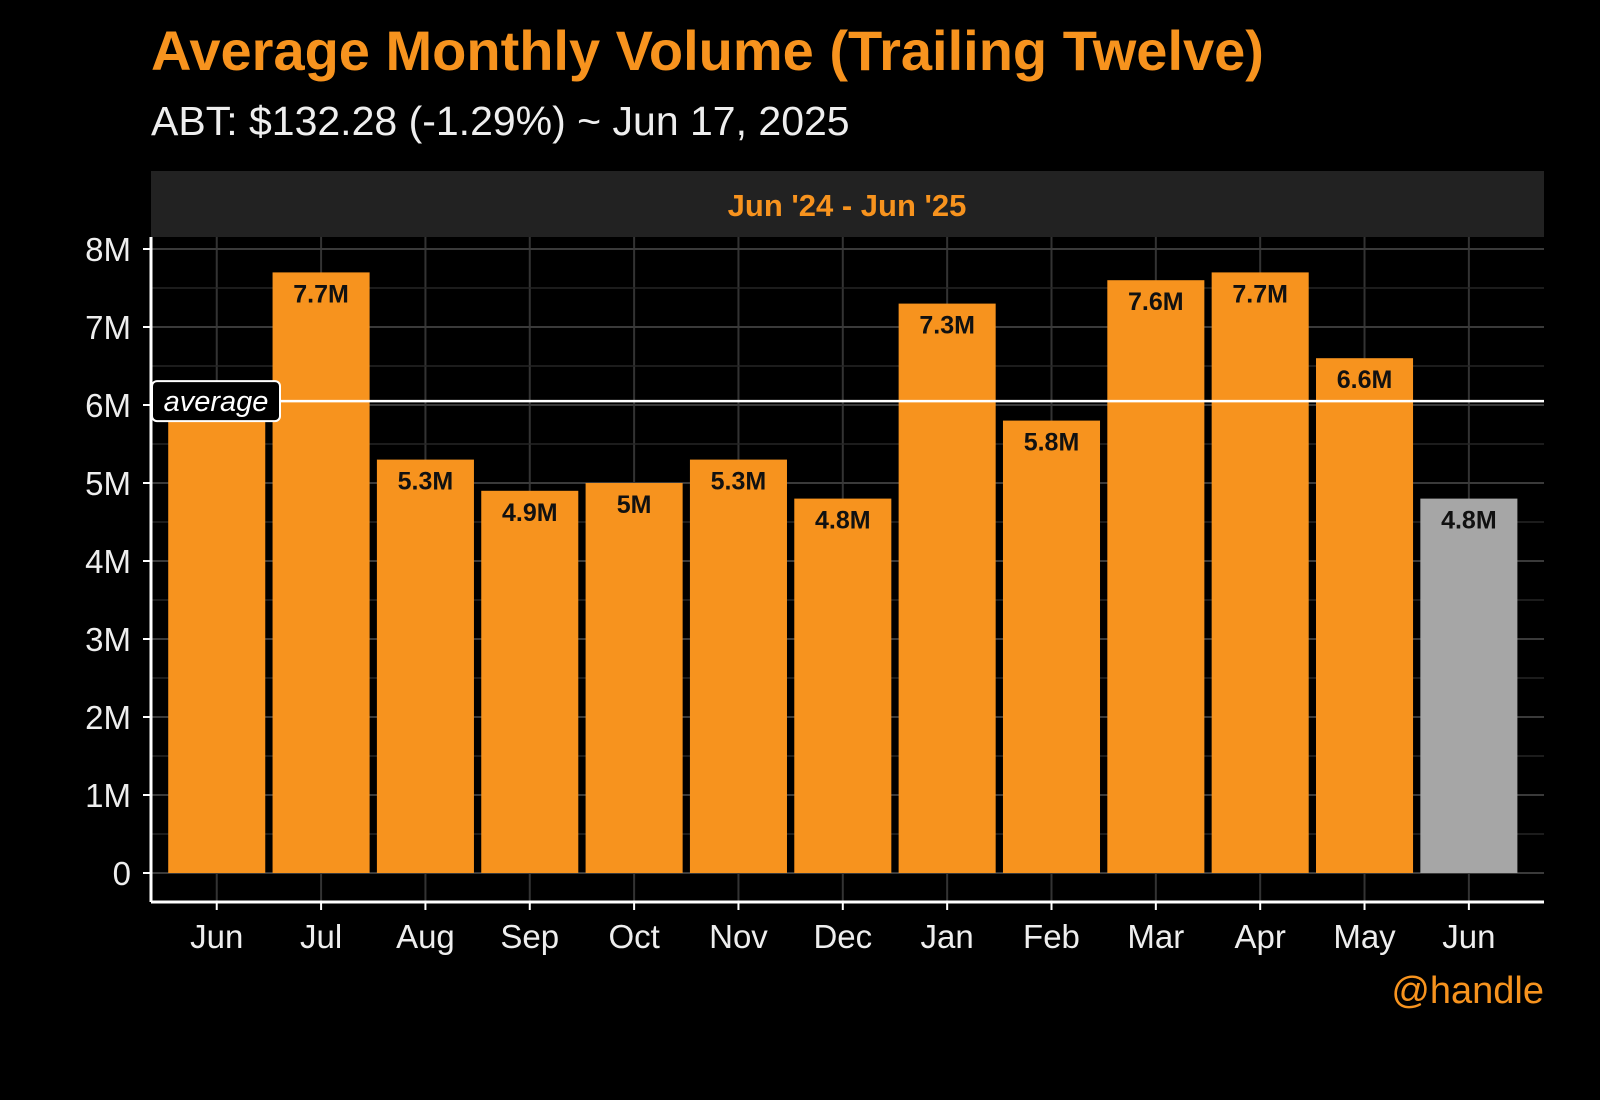 This screenshot has width=1600, height=1100. Describe the element at coordinates (1156, 302) in the screenshot. I see `bar-value-label: 7.6M` at that location.